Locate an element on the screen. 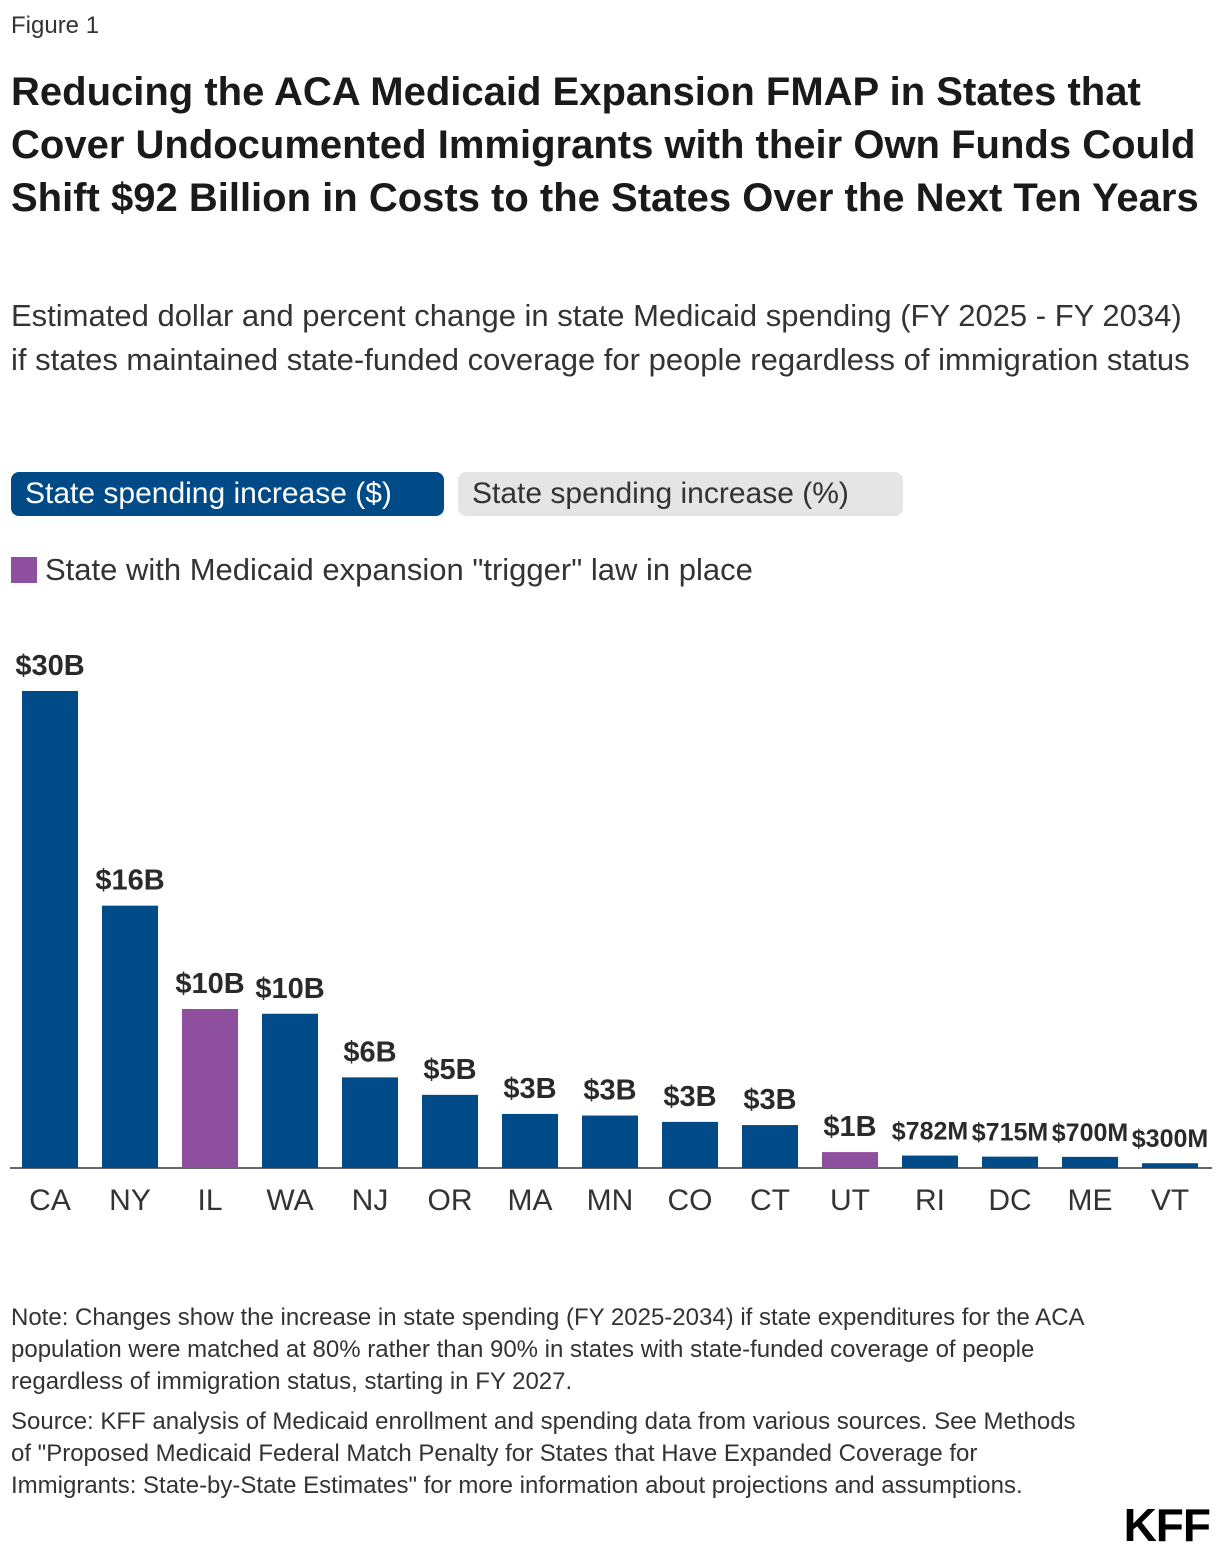 This screenshot has height=1558, width=1220. x-tick-mn: MN is located at coordinates (610, 1200).